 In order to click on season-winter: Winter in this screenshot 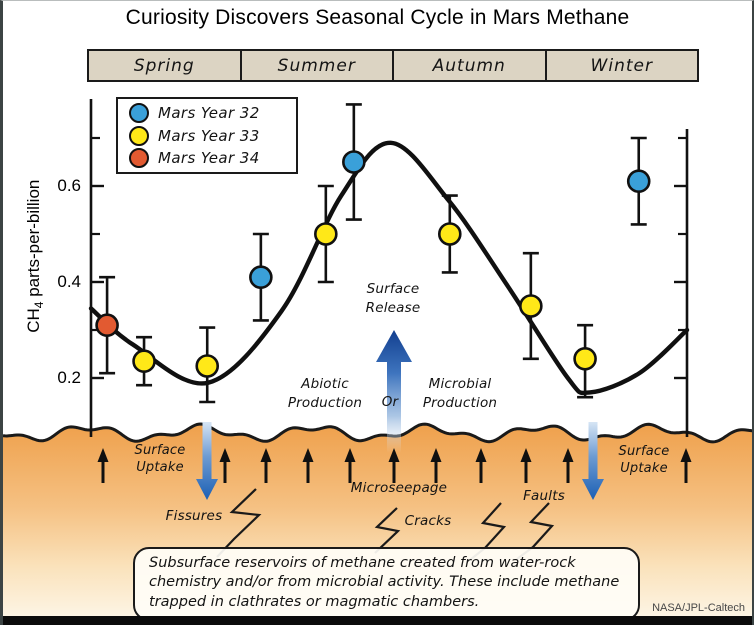, I will do `click(621, 65)`.